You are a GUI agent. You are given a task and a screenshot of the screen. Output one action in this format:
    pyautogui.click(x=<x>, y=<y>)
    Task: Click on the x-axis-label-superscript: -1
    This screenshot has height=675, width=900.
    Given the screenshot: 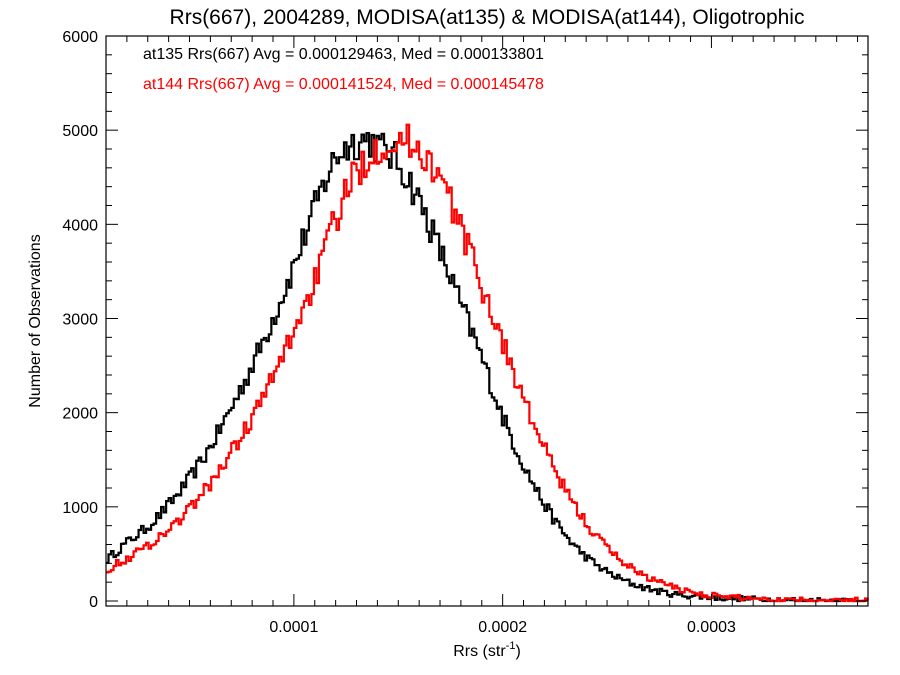 What is the action you would take?
    pyautogui.click(x=511, y=646)
    